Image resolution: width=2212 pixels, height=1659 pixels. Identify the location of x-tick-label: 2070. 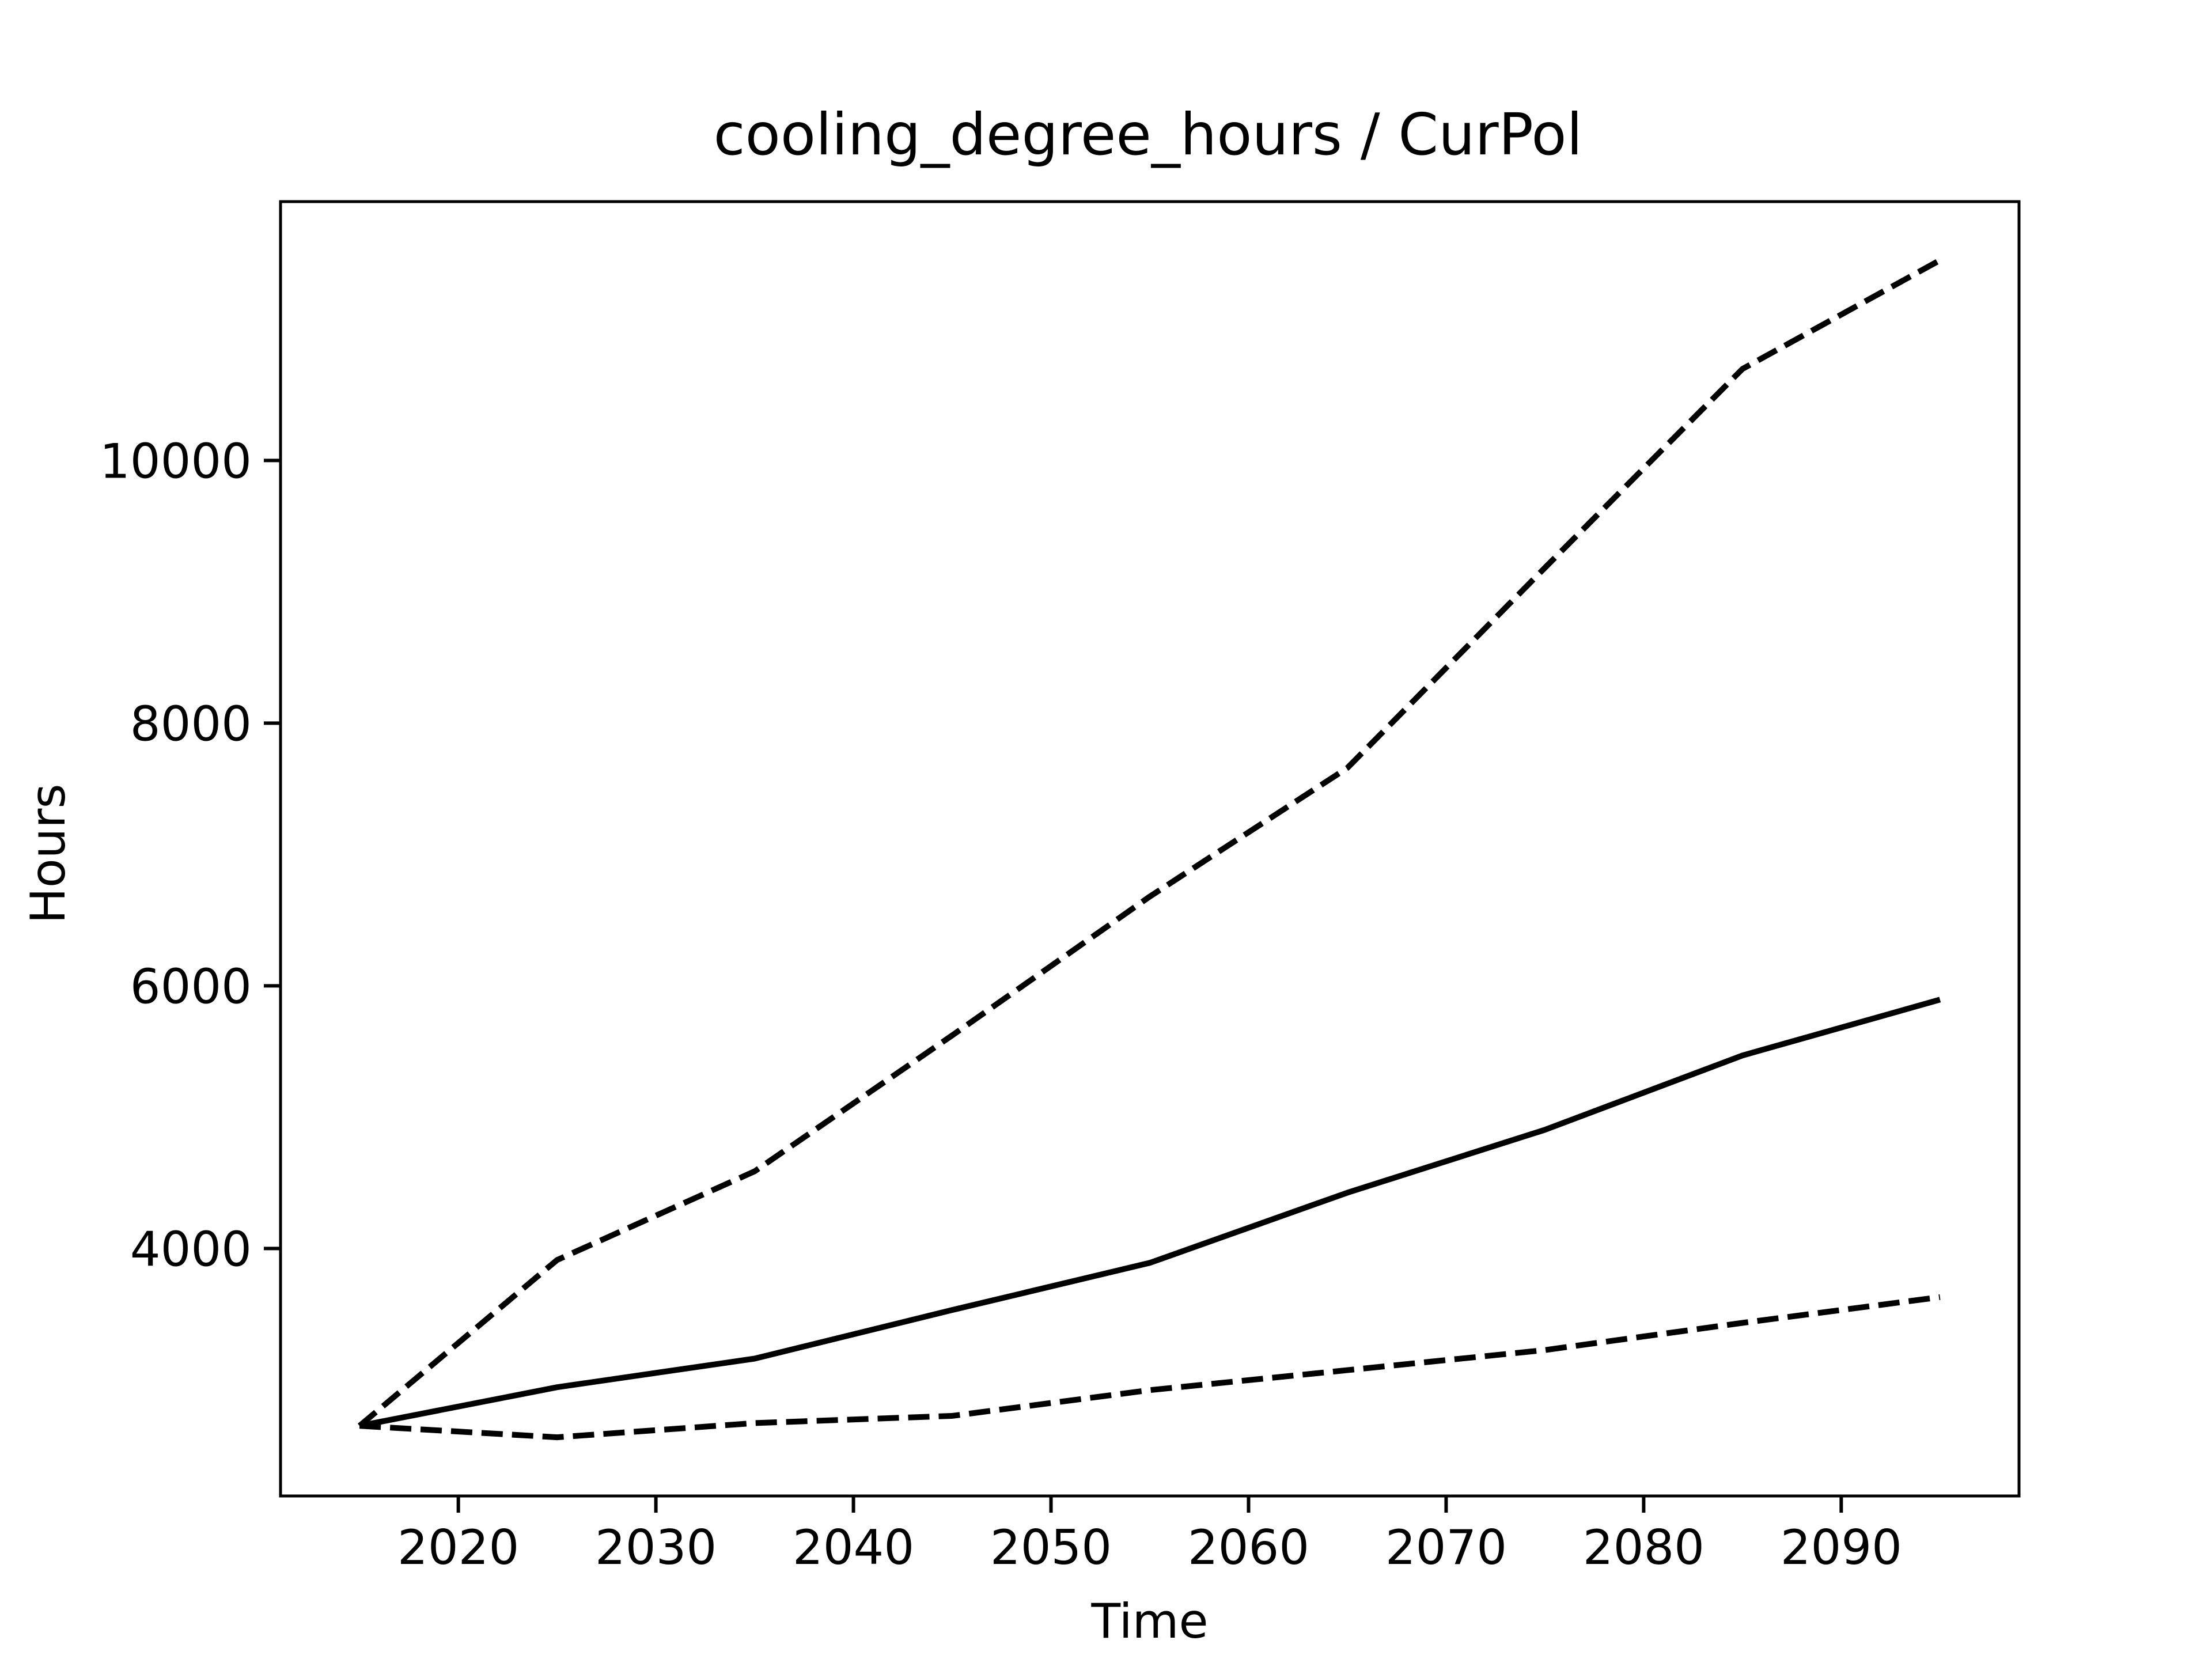
(1446, 1547).